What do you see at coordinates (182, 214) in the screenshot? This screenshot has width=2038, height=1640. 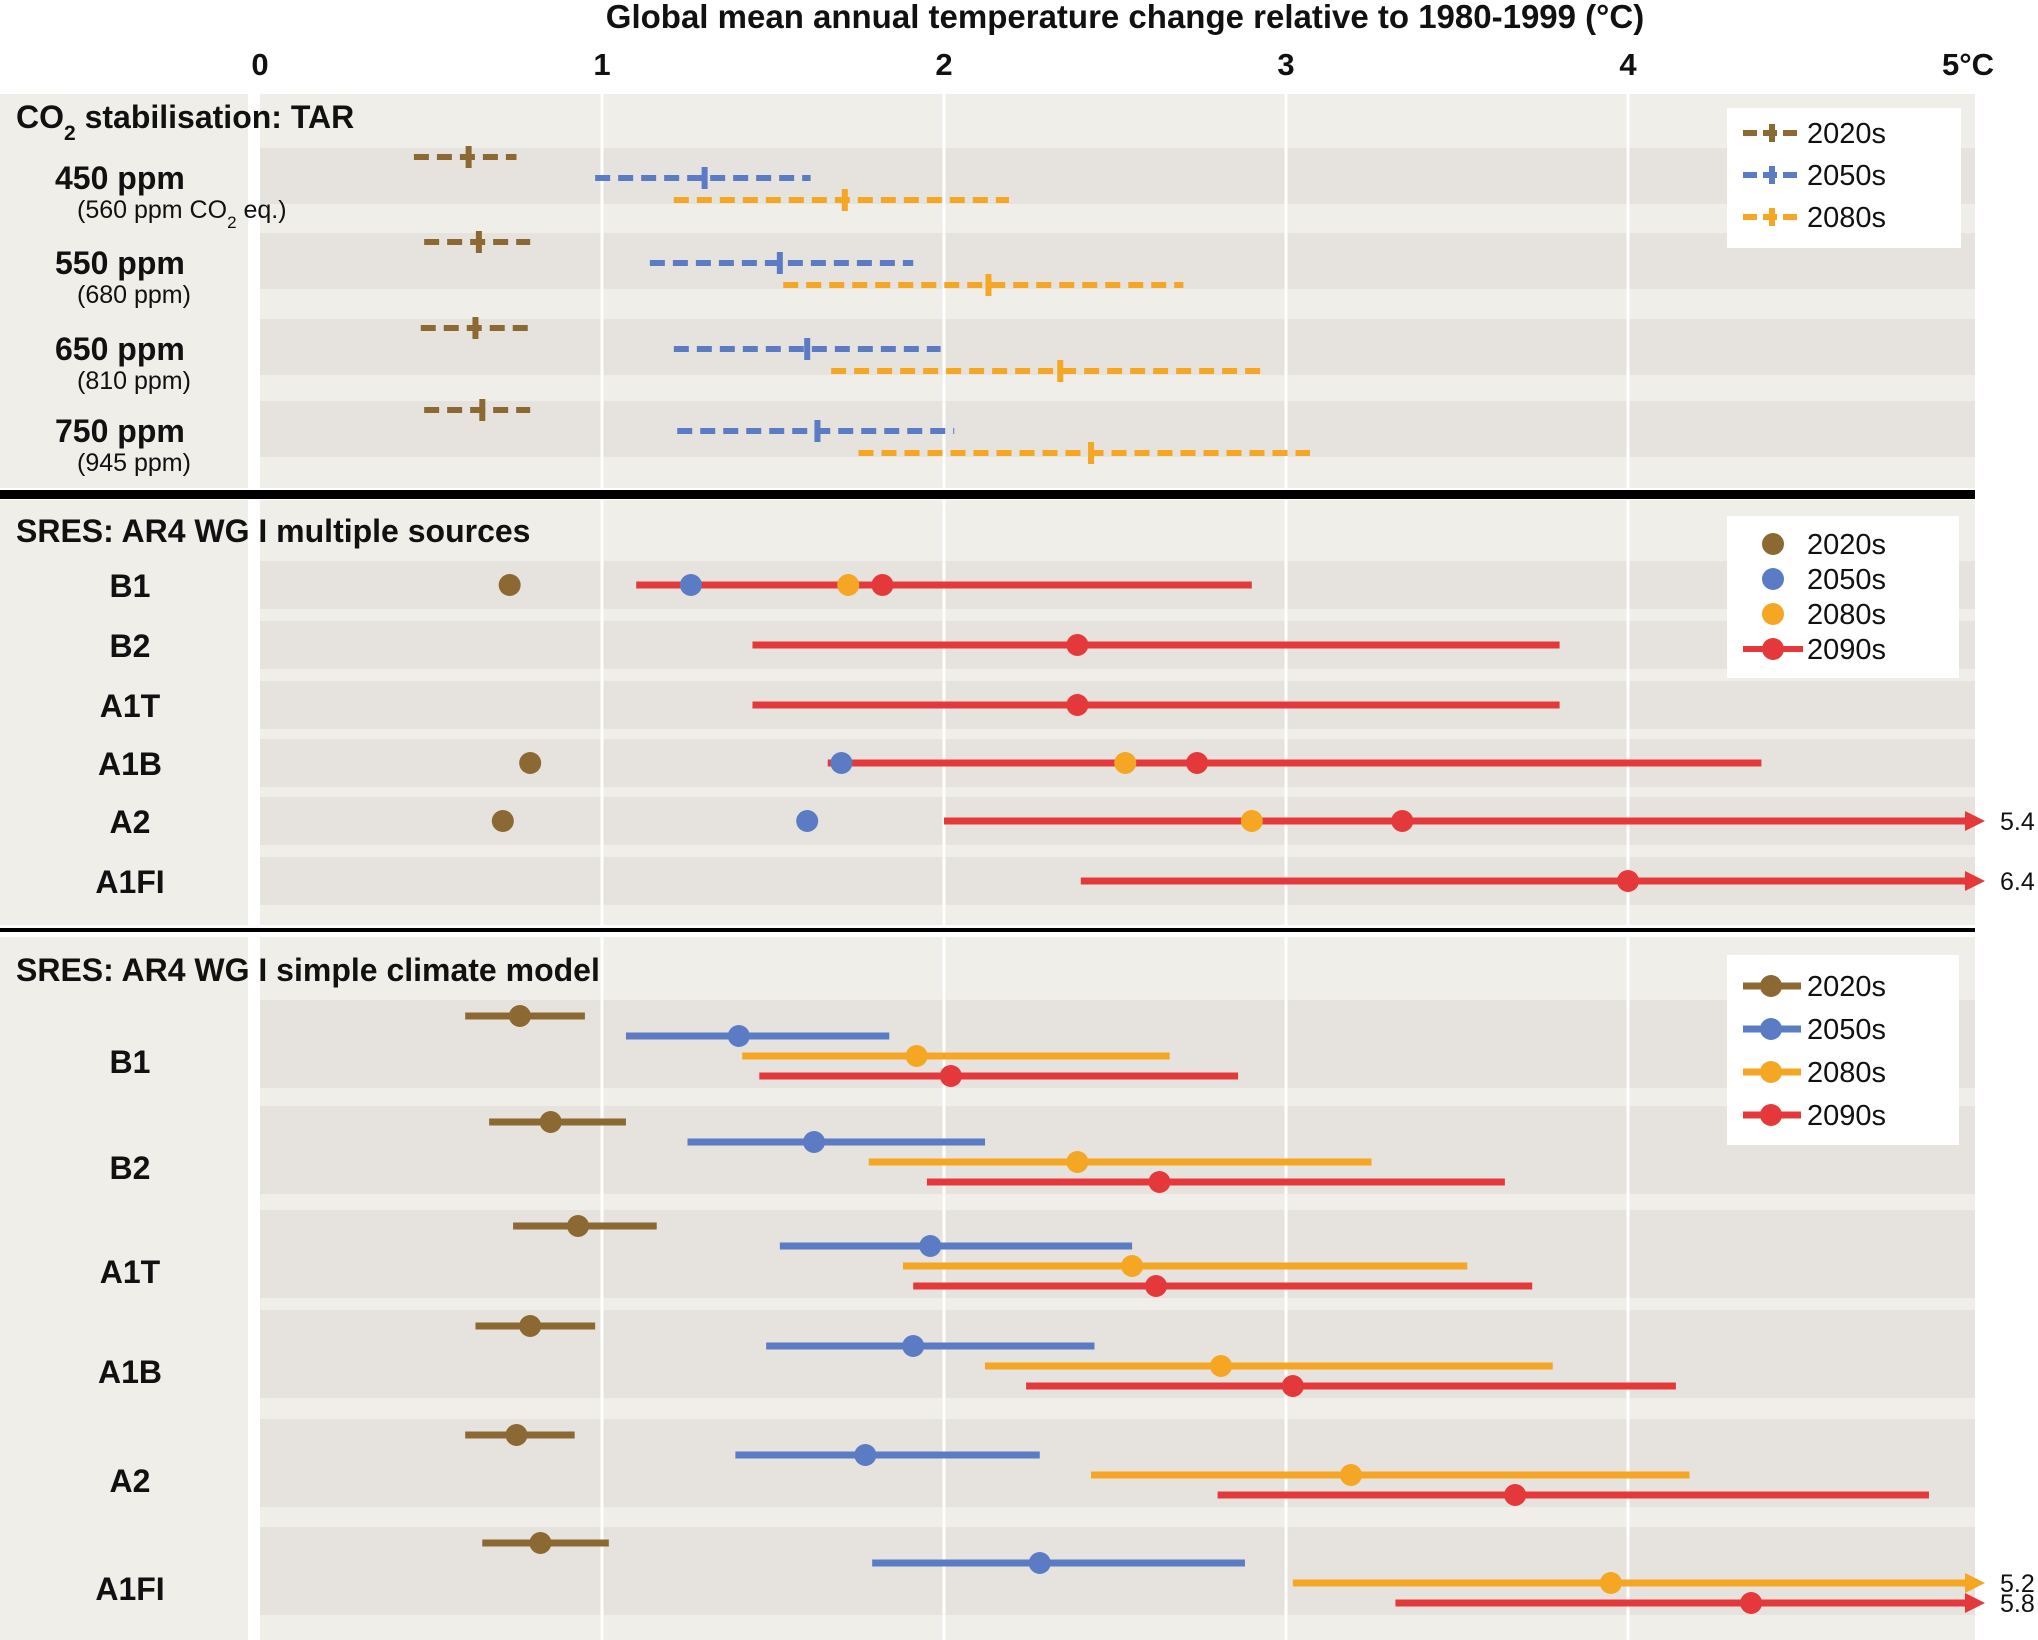 I see `row-sublabel: (560 ppm CO2 eq.)` at bounding box center [182, 214].